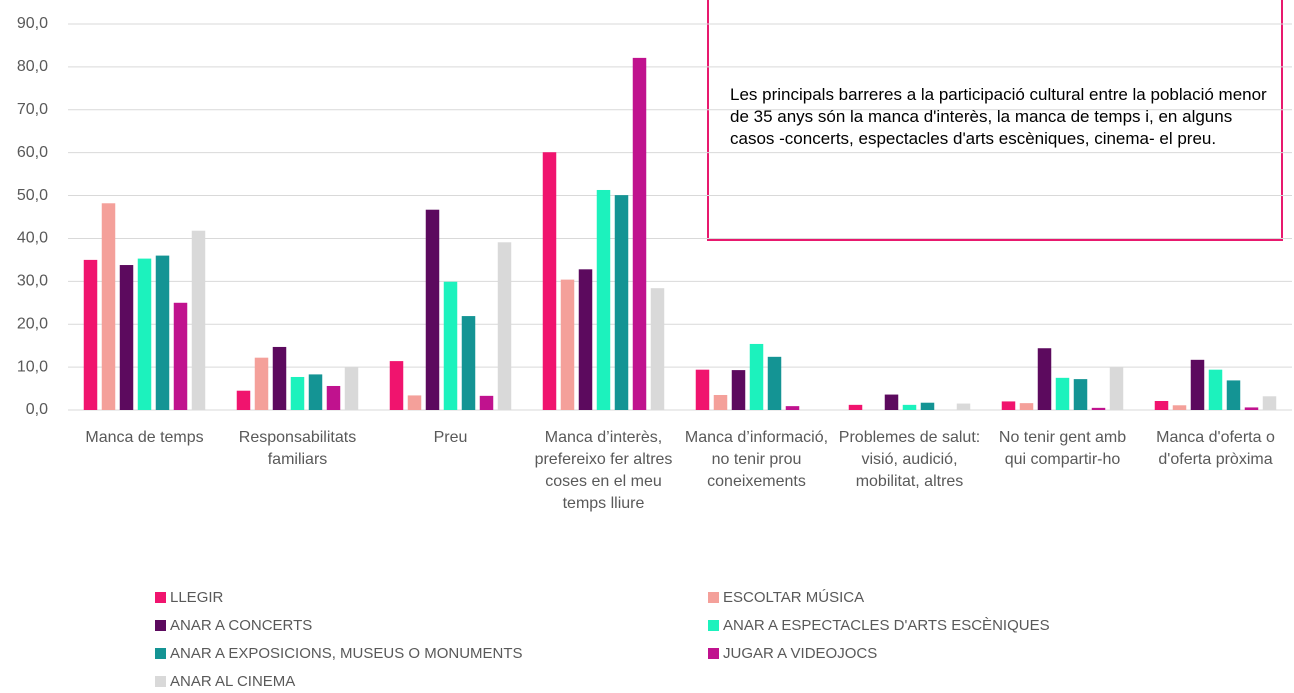 The height and width of the screenshot is (693, 1294). Describe the element at coordinates (32, 23) in the screenshot. I see `y-tick-label: 90,0` at that location.